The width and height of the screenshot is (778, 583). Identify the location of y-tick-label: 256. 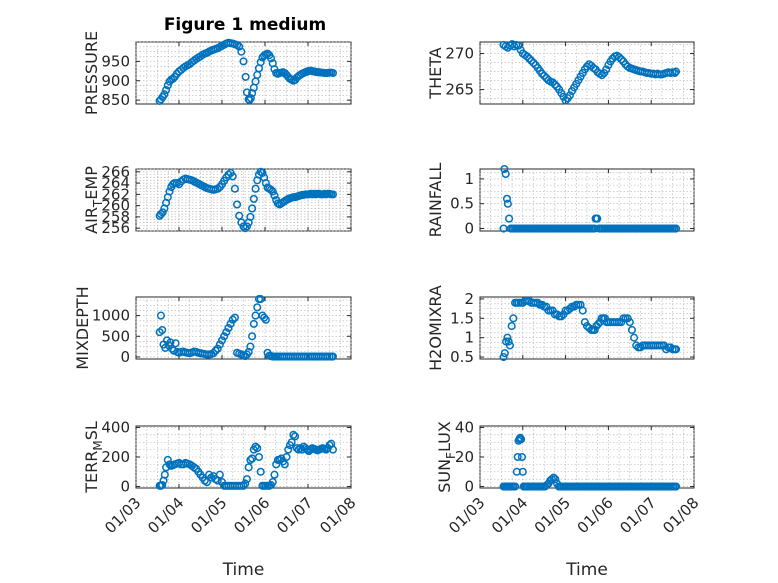
(115, 228).